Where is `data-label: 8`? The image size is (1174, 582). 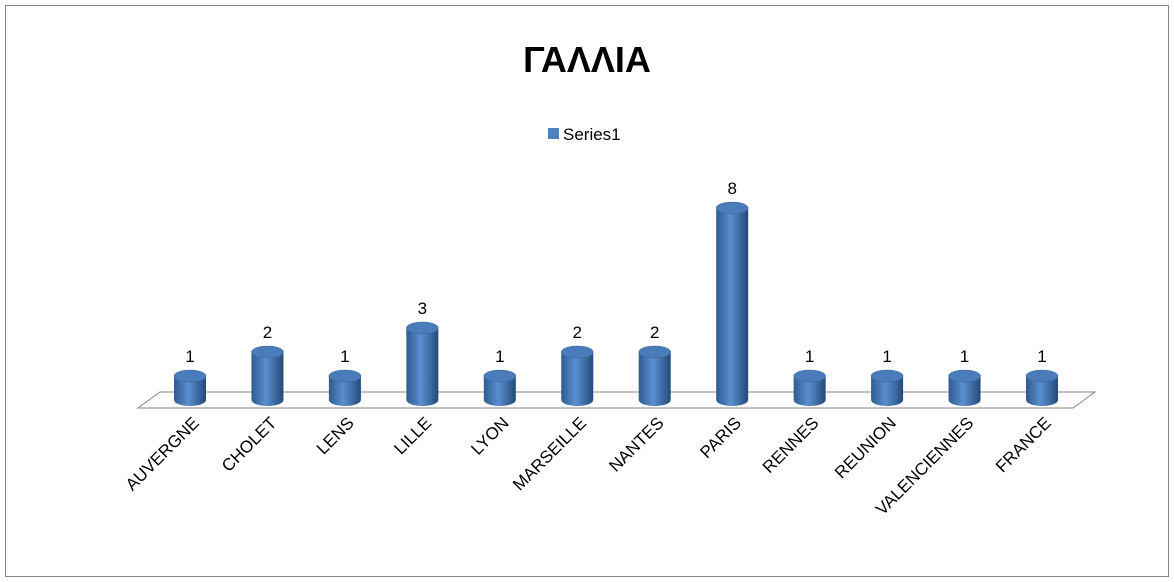 data-label: 8 is located at coordinates (731, 188).